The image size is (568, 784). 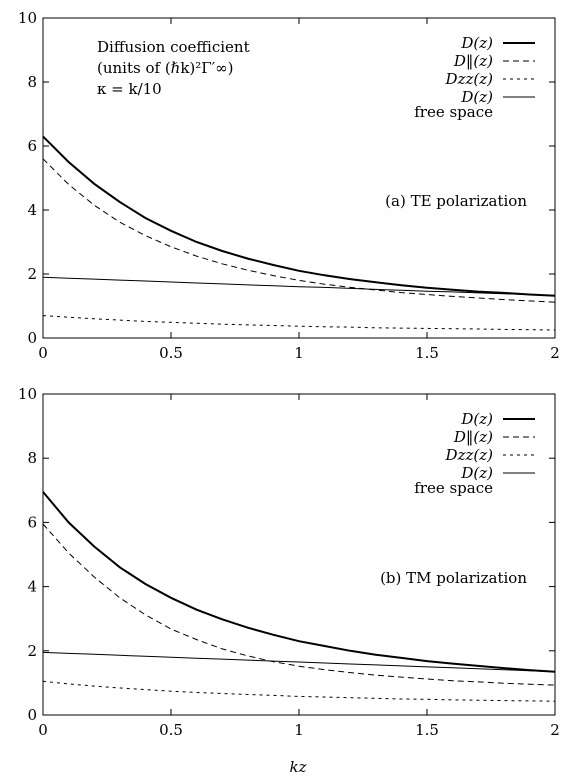 I want to click on panel-subtitle: (a) TE polarization, so click(x=456, y=201).